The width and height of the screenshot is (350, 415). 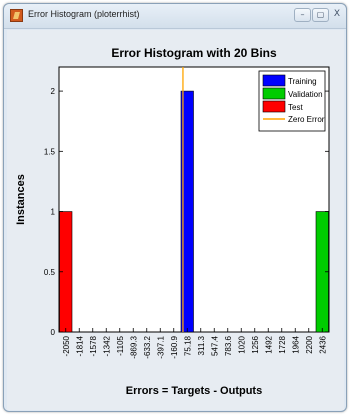 What do you see at coordinates (306, 119) in the screenshot?
I see `legend-label-zero-error: Zero Error` at bounding box center [306, 119].